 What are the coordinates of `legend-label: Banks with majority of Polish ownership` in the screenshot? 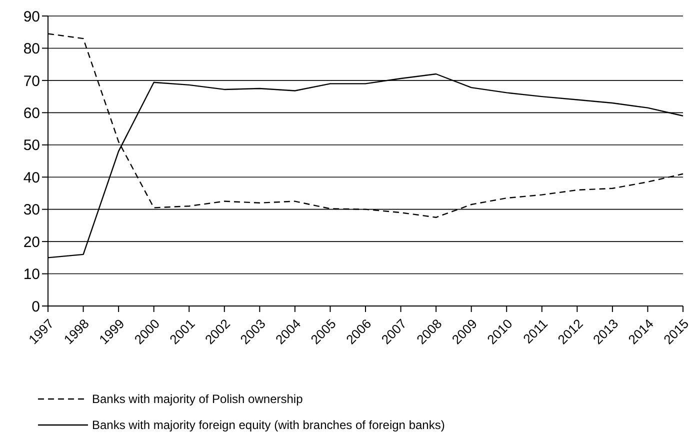 It's located at (197, 399).